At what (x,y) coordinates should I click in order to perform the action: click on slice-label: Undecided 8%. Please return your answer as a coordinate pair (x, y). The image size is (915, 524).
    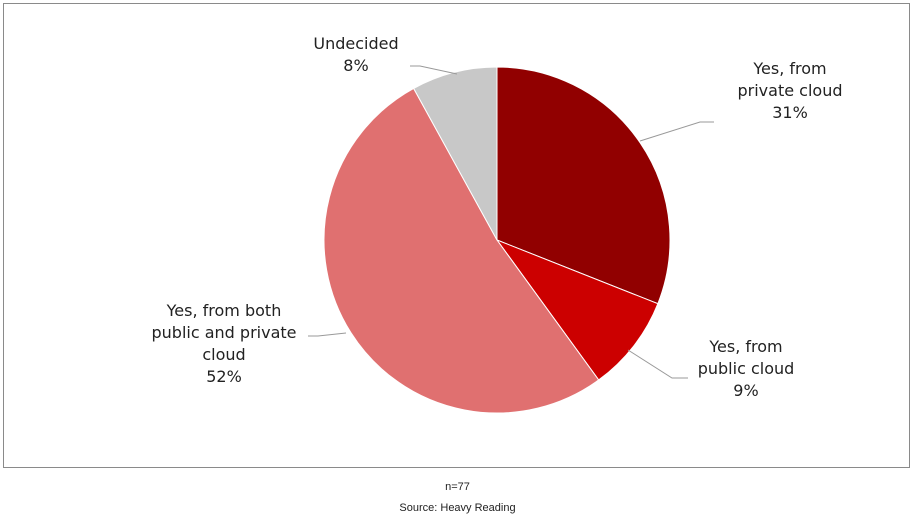
    Looking at the image, I should click on (355, 54).